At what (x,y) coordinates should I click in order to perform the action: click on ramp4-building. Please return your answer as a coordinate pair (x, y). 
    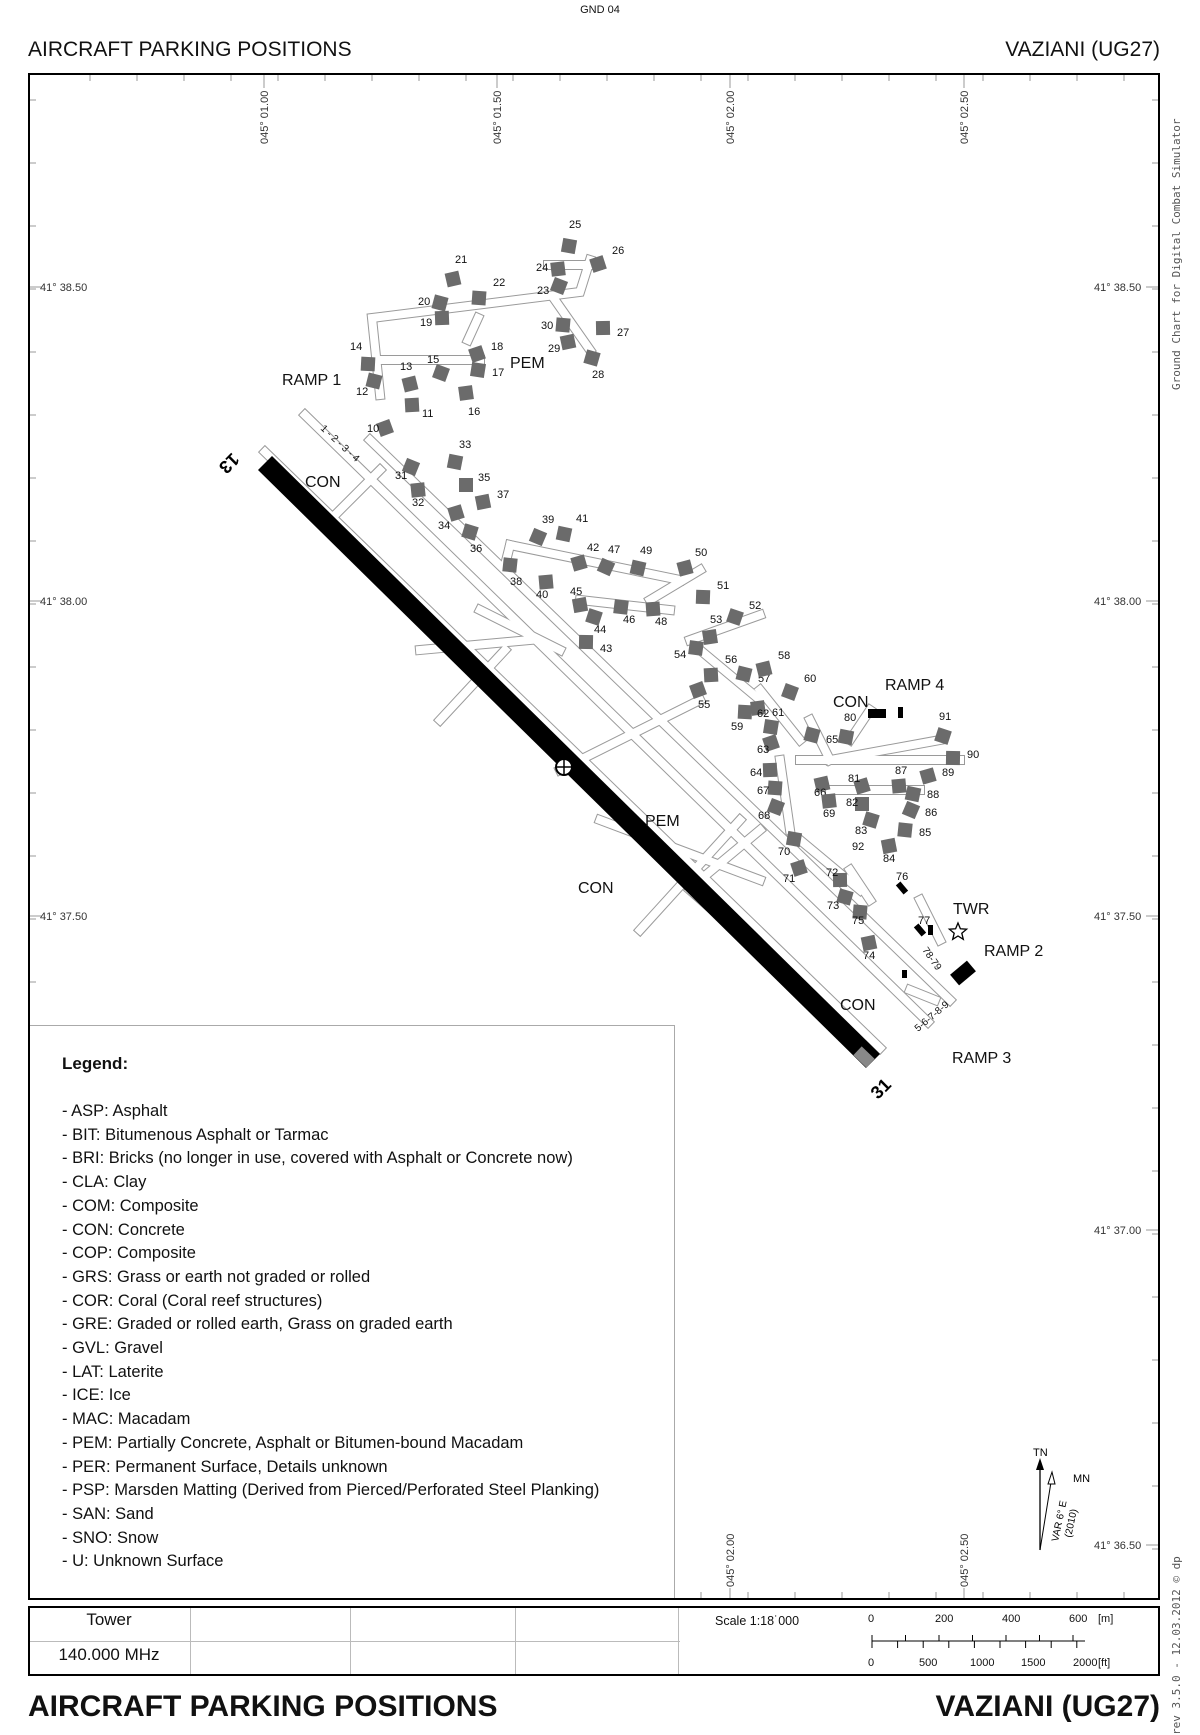
    Looking at the image, I should click on (877, 713).